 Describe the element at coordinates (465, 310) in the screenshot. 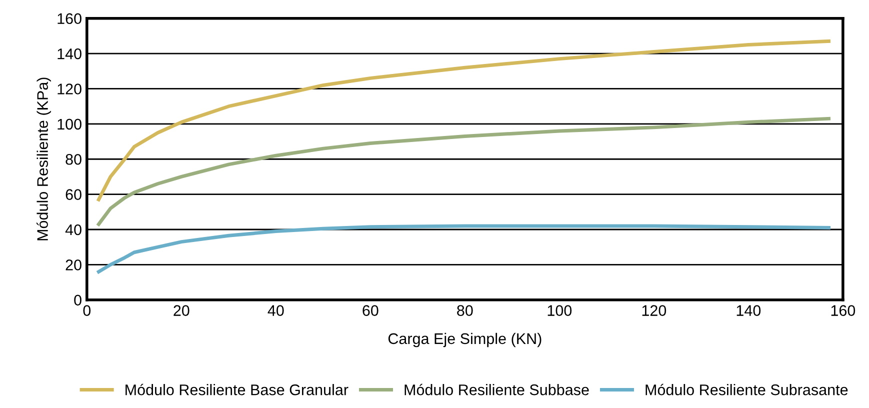

I see `x-tick-label: 80` at that location.